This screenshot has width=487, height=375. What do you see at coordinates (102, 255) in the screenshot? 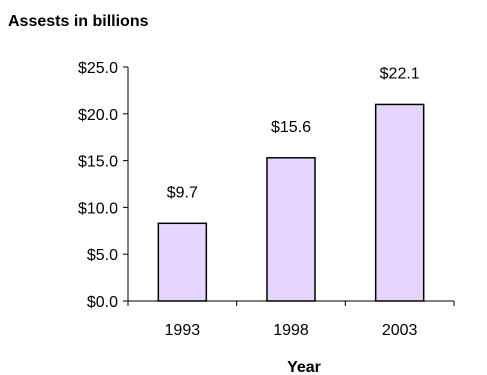
I see `y-axis-tick-label: $5.0` at bounding box center [102, 255].